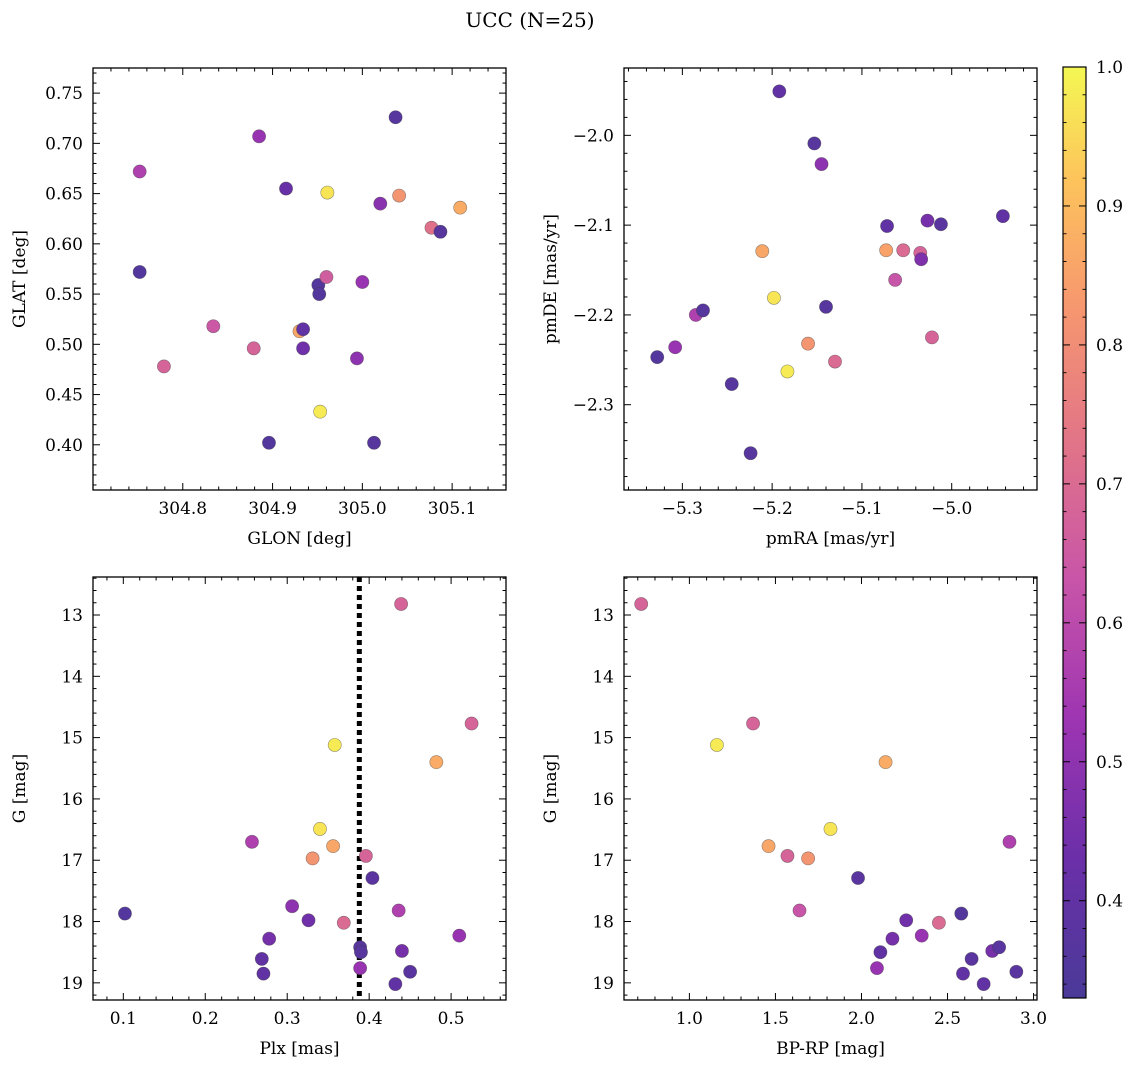 The width and height of the screenshot is (1136, 1067). Describe the element at coordinates (775, 1019) in the screenshot. I see `x-tick-label: 1.5` at that location.